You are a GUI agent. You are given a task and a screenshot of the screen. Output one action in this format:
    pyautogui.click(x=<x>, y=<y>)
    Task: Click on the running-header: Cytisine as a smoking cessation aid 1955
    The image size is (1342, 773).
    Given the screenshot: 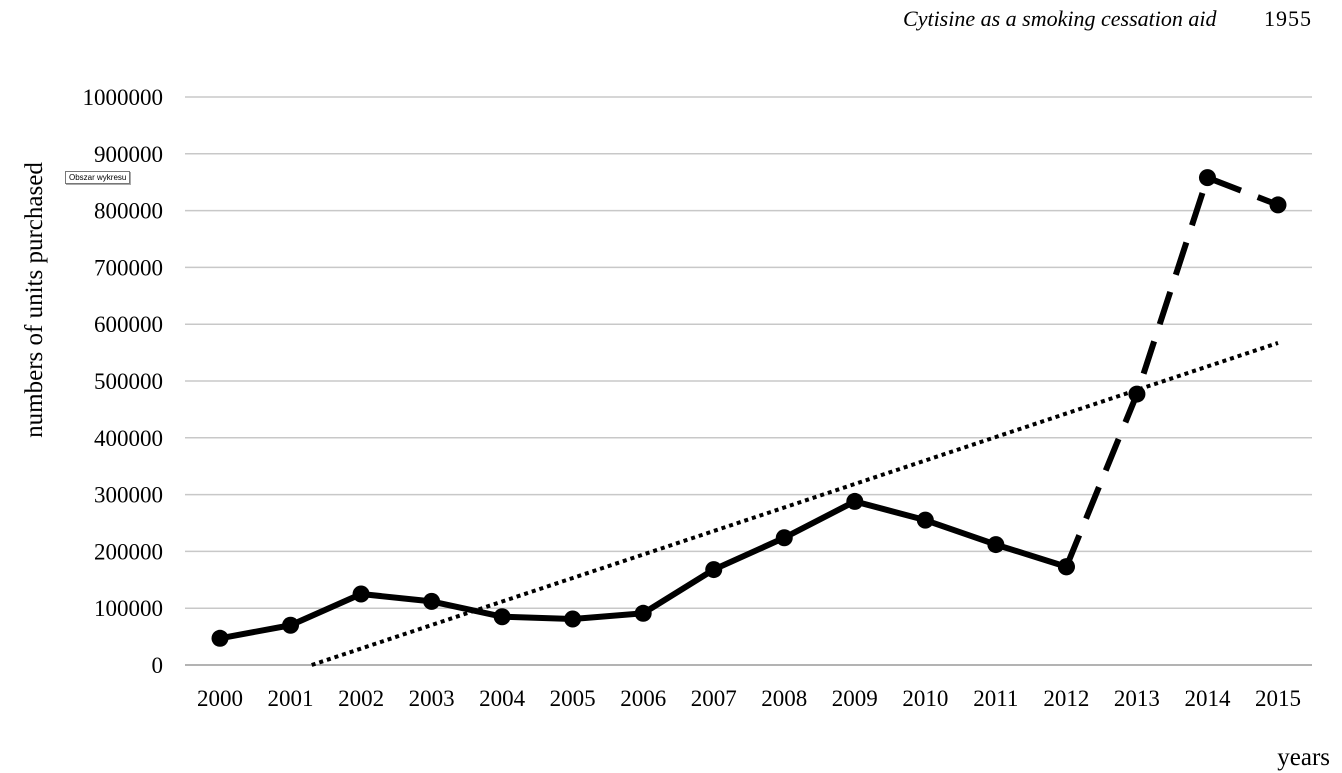 What is the action you would take?
    pyautogui.click(x=1107, y=19)
    